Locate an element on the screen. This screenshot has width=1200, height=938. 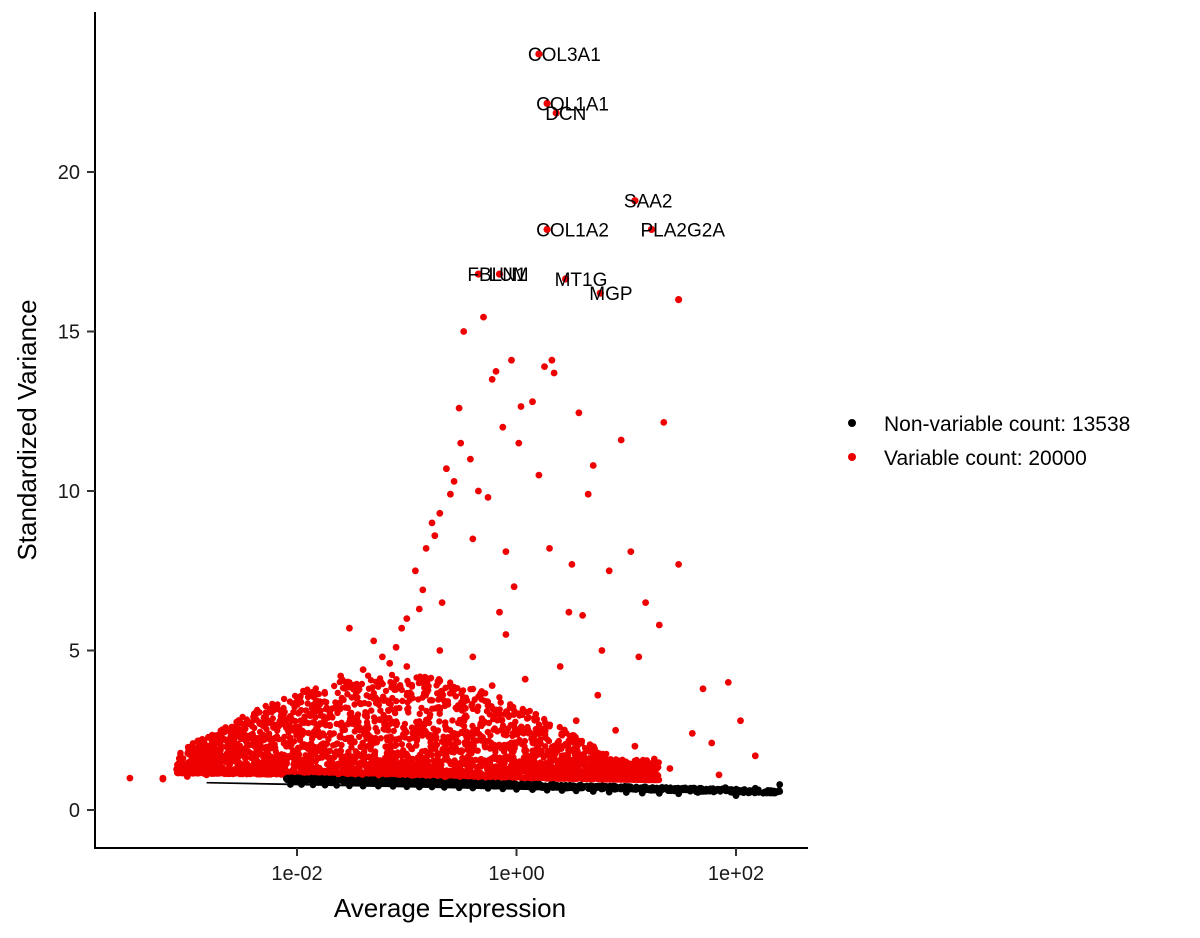
gene-label-7: LUM is located at coordinates (509, 275).